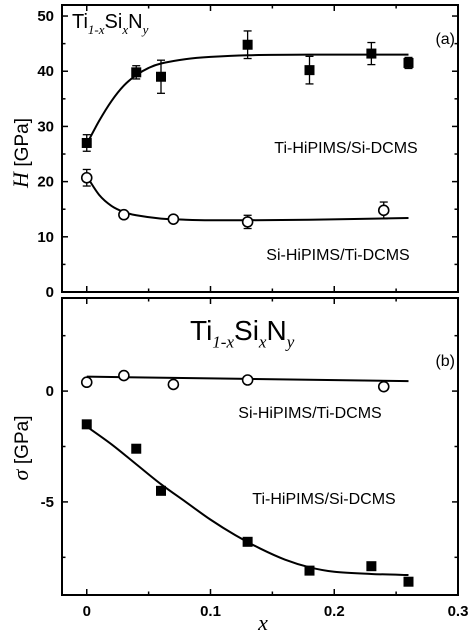 Image resolution: width=474 pixels, height=635 pixels. Describe the element at coordinates (45, 126) in the screenshot. I see `panel-a-ytick-label: 30` at that location.